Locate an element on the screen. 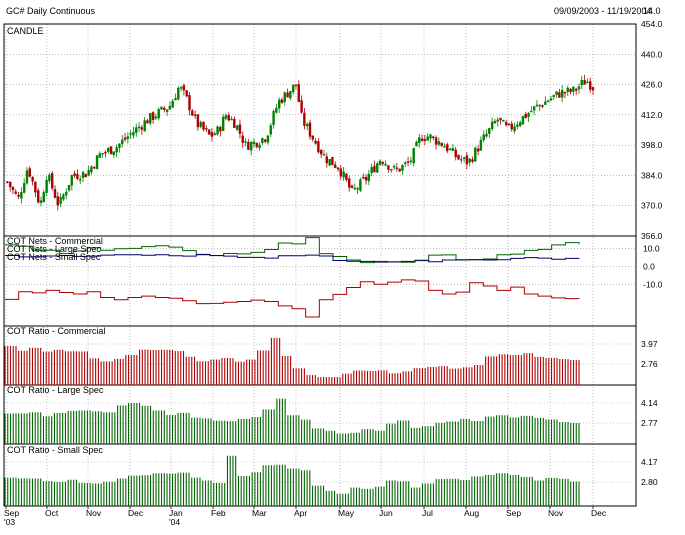  nets-tick-label: -10.0 is located at coordinates (653, 285).